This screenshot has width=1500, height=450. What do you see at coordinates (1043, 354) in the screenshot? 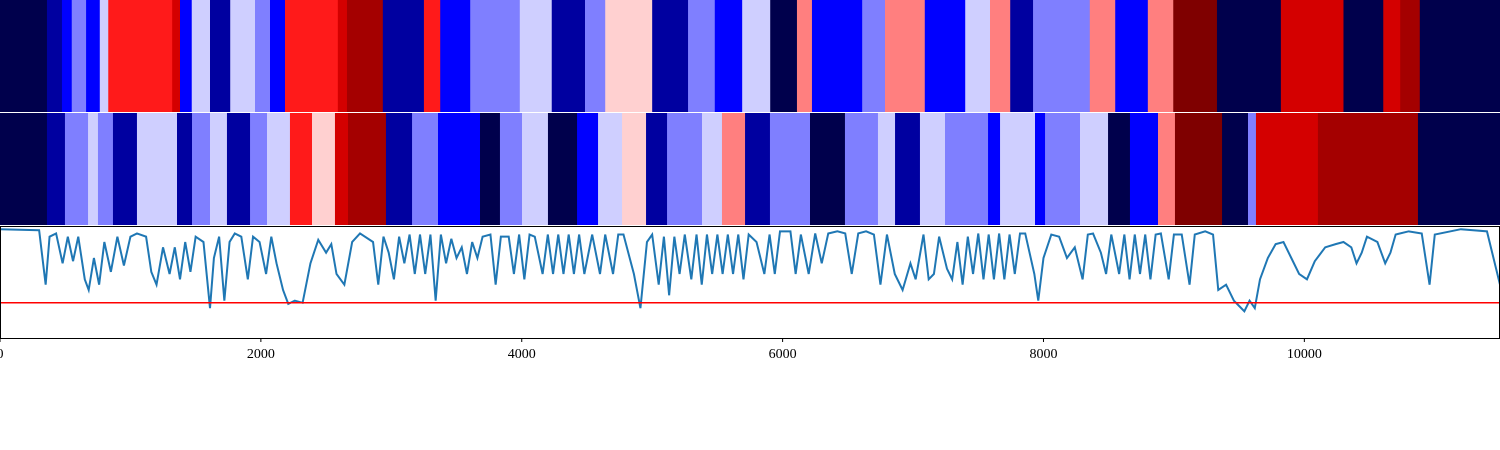
I see `x-tick-label: 8000` at bounding box center [1043, 354].